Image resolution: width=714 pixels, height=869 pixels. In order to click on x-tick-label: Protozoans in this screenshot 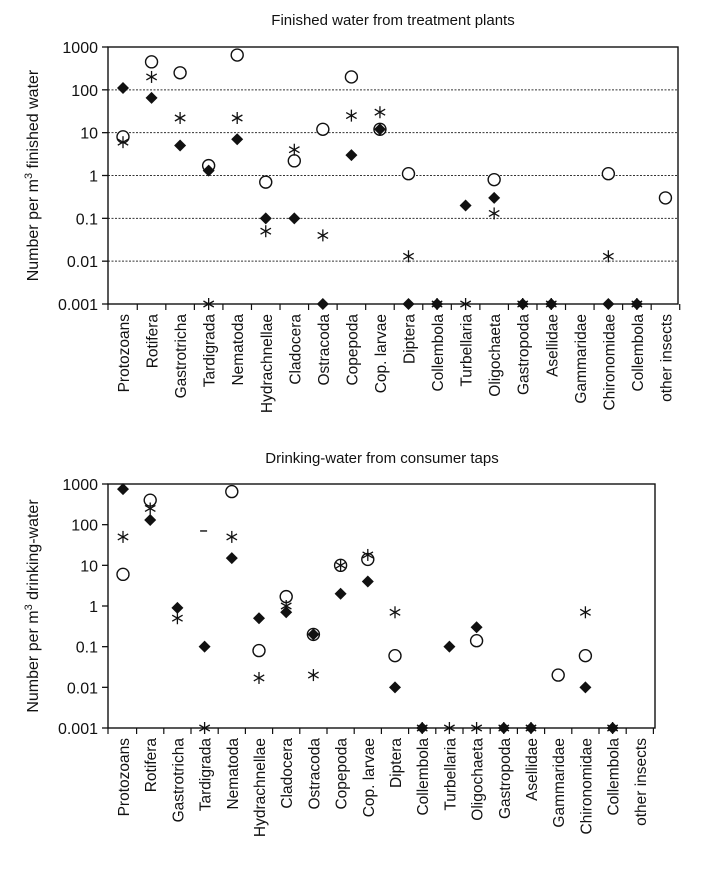, I will do `click(124, 777)`.